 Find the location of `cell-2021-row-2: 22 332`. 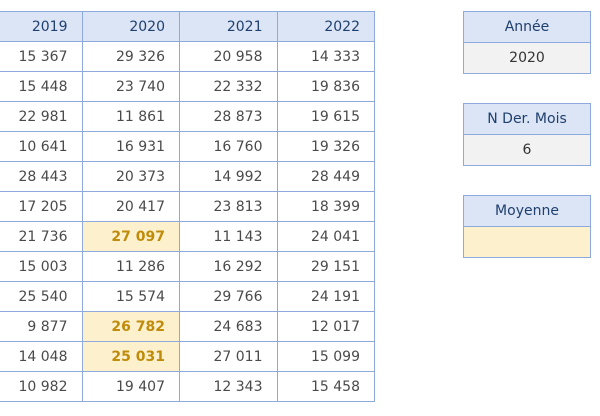

cell-2021-row-2: 22 332 is located at coordinates (228, 86).